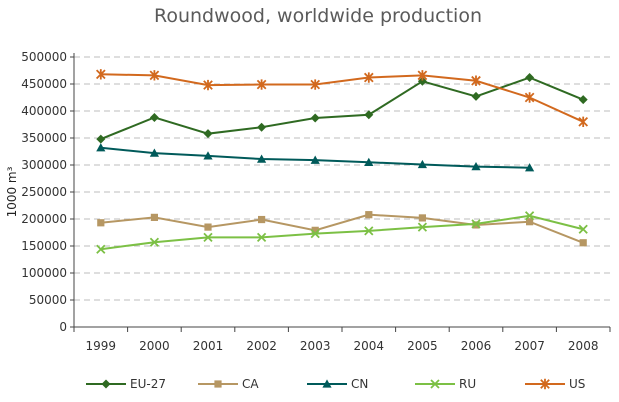  I want to click on series-cn, so click(315, 157).